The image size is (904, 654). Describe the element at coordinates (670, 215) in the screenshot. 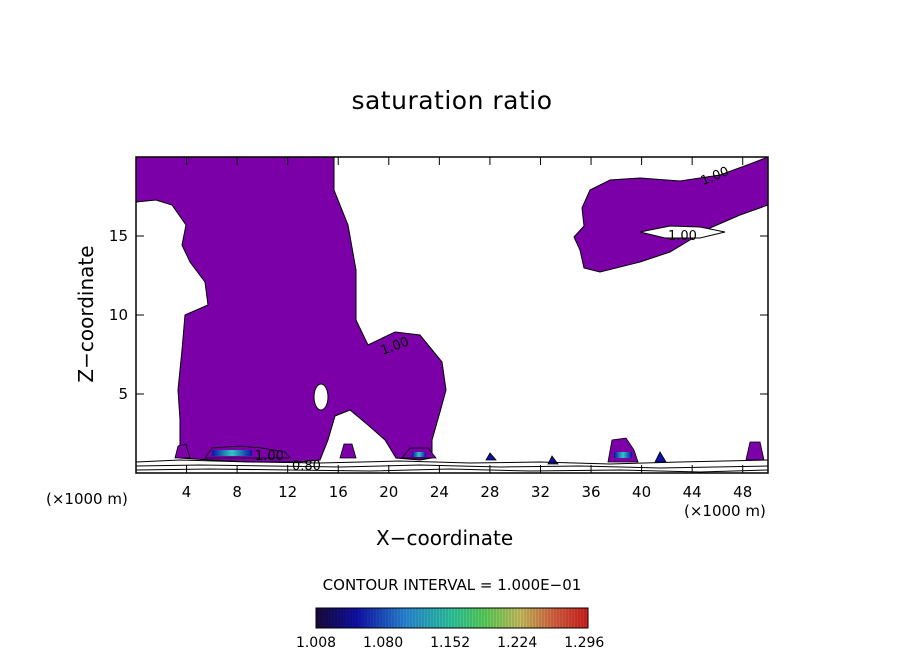

I see `contour-region-anvil` at that location.